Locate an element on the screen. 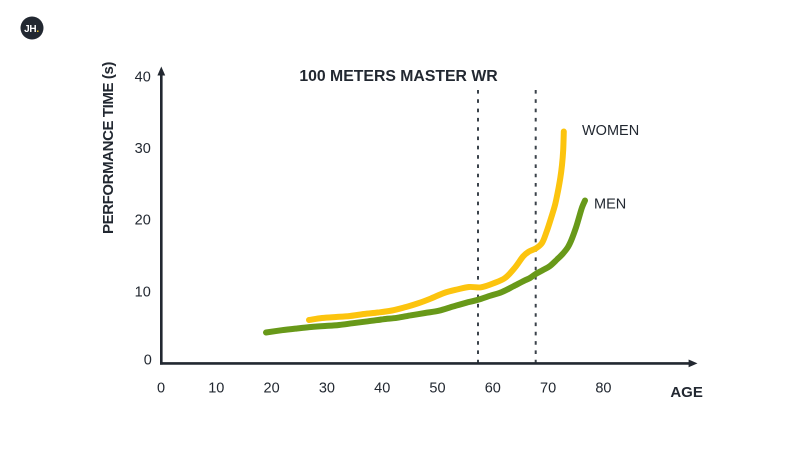 Image resolution: width=800 pixels, height=450 pixels. svg-text: 70 is located at coordinates (548, 389).